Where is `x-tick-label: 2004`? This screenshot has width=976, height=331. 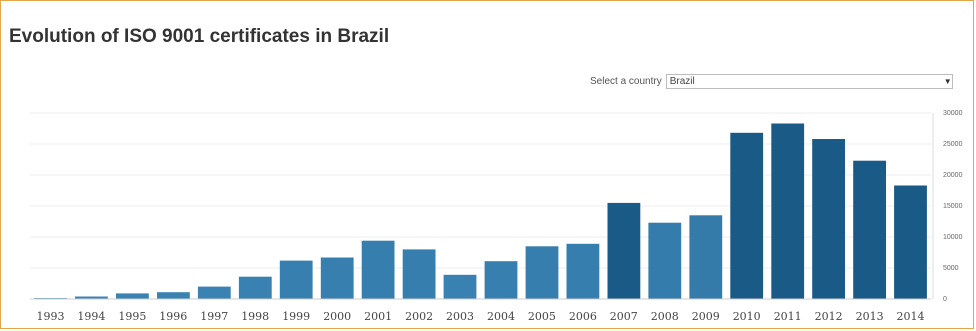 x-tick-label: 2004 is located at coordinates (501, 316).